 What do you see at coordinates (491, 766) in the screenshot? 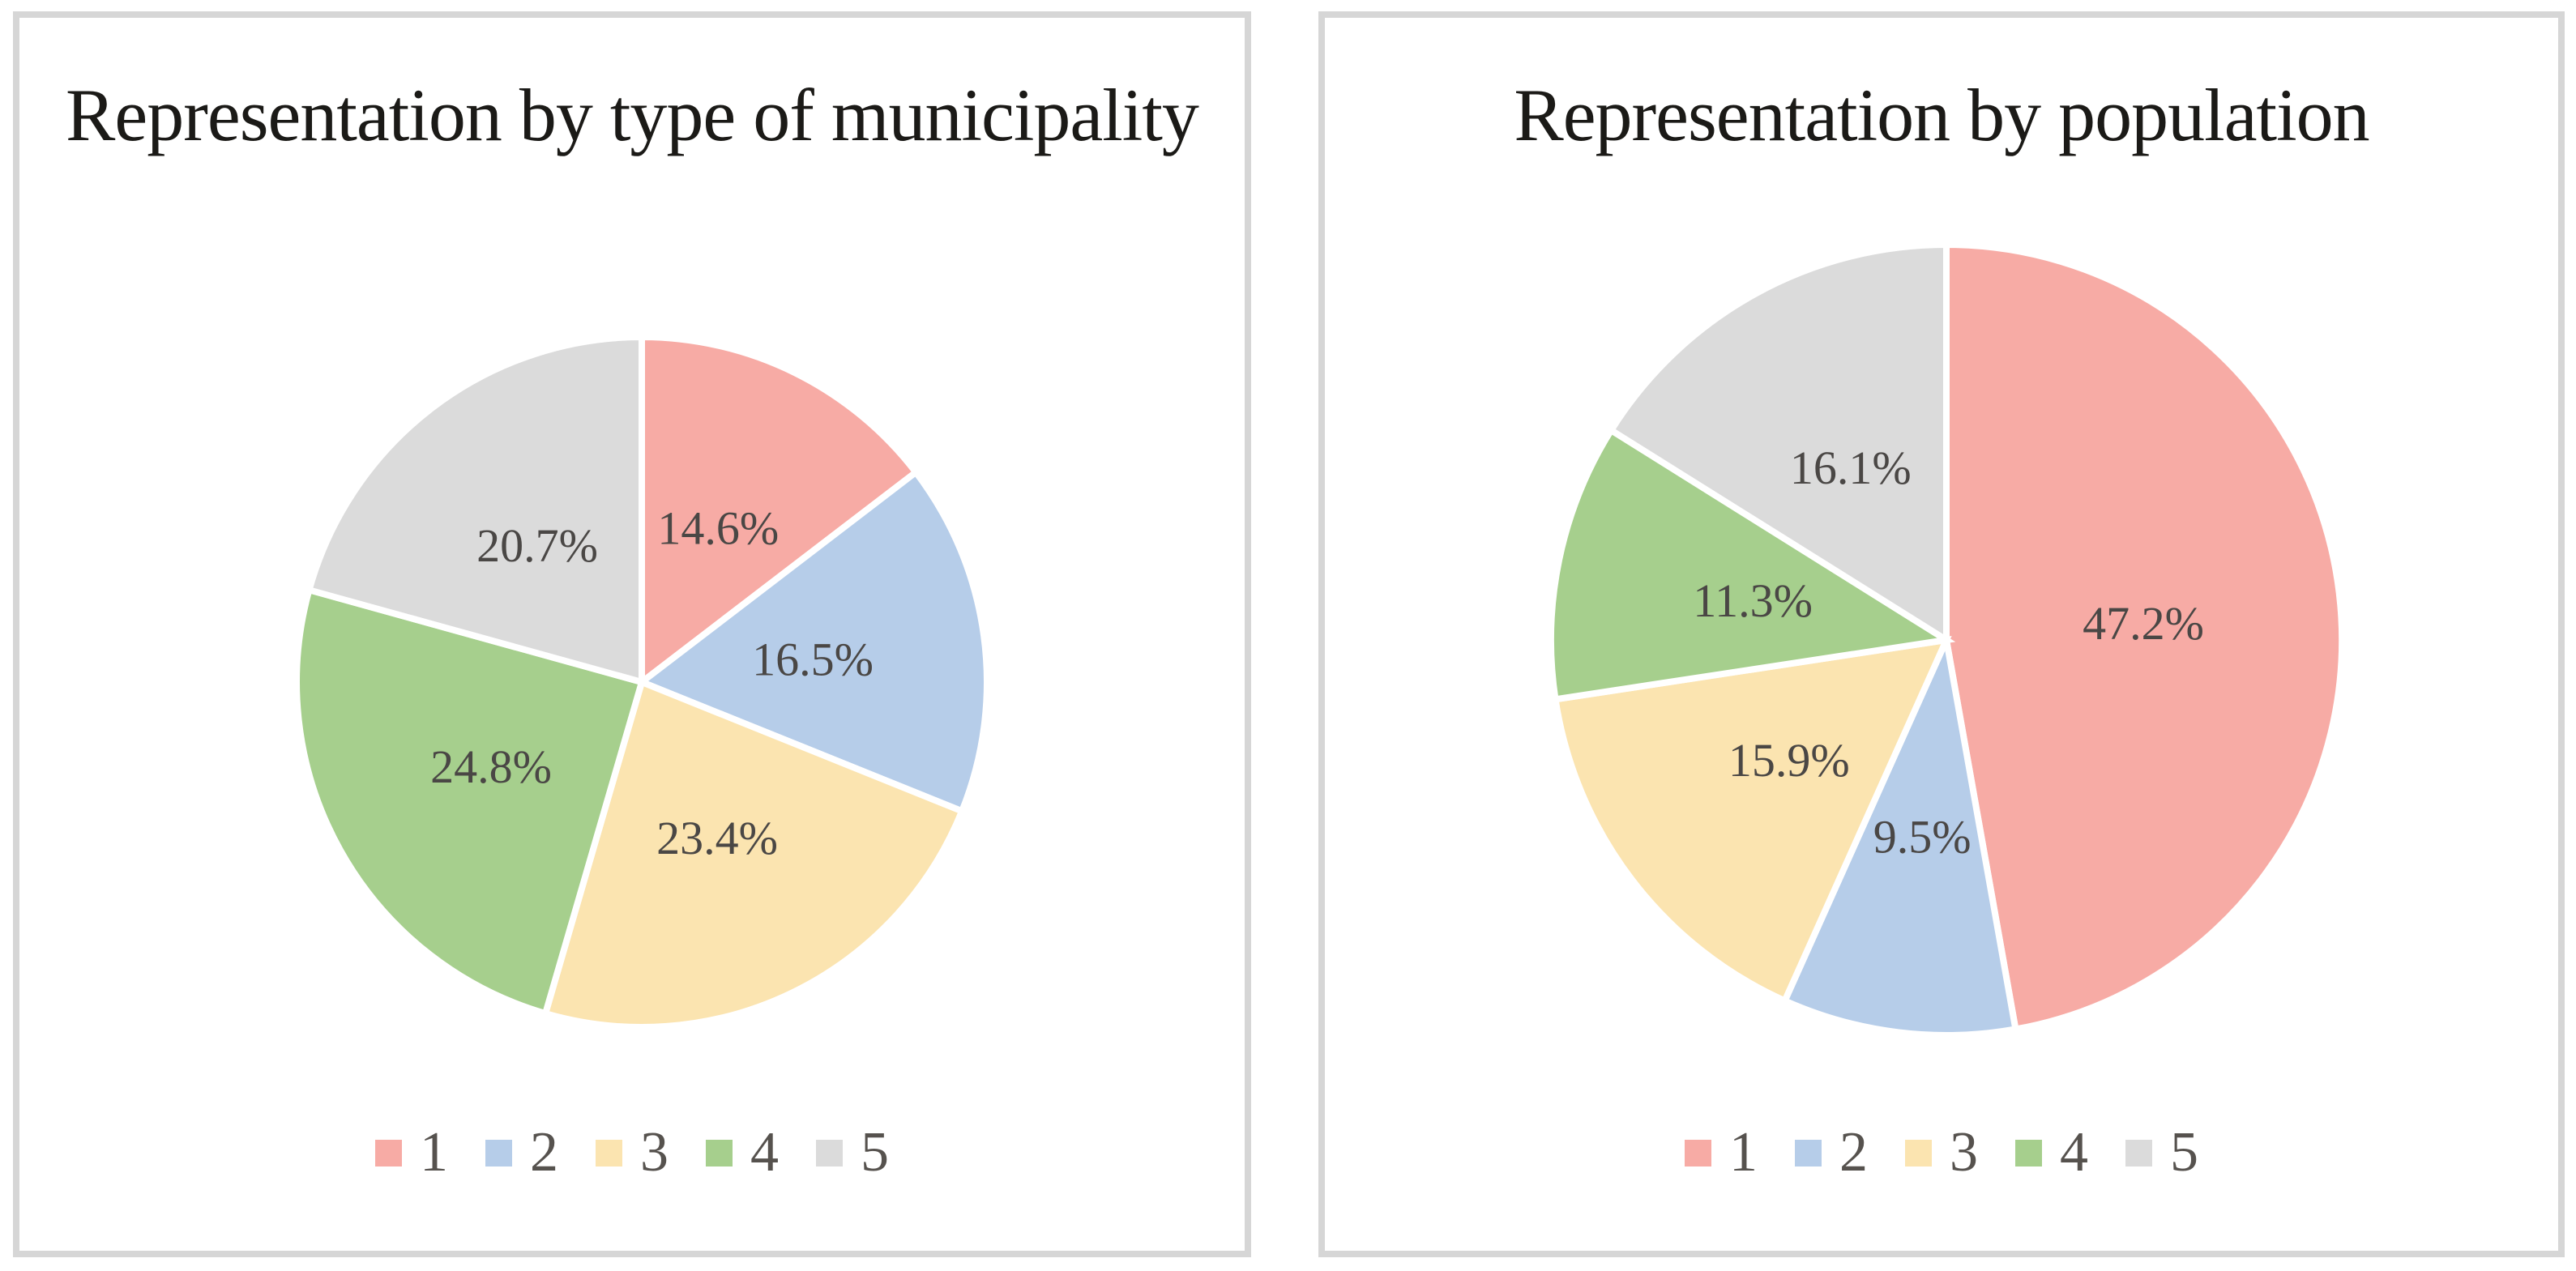
I see `slice-label: 24.8%` at bounding box center [491, 766].